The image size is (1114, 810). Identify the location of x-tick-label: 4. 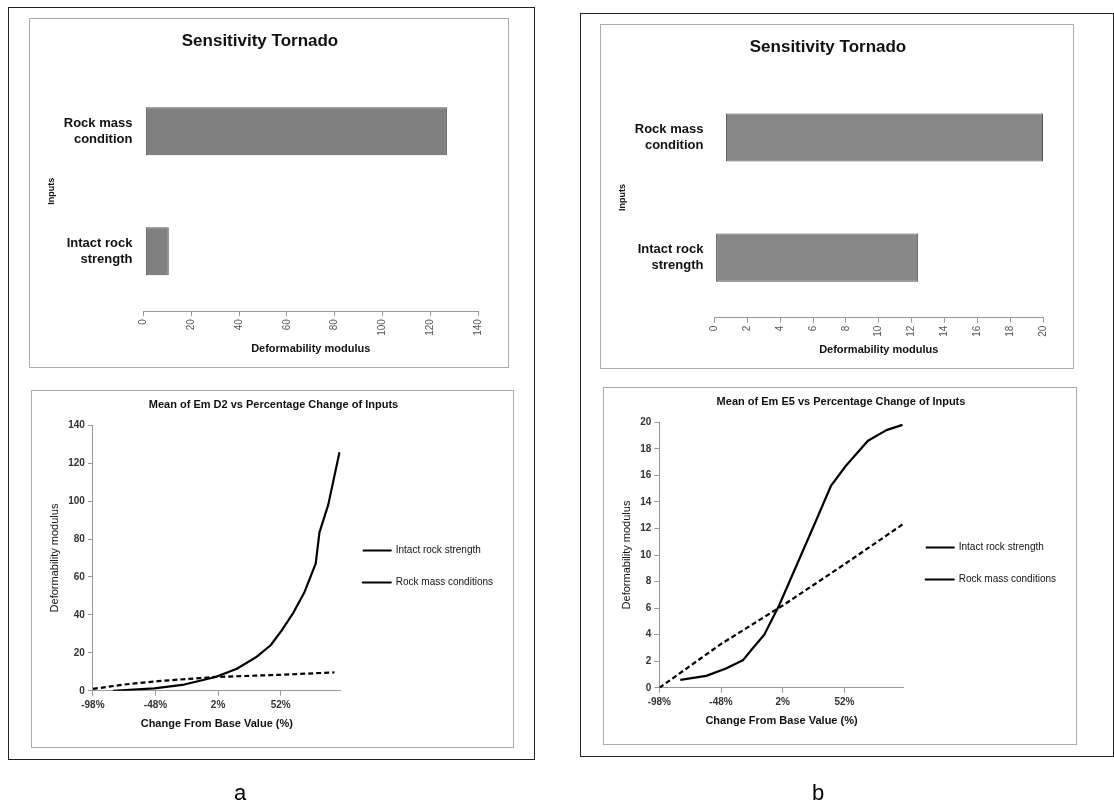
(779, 328).